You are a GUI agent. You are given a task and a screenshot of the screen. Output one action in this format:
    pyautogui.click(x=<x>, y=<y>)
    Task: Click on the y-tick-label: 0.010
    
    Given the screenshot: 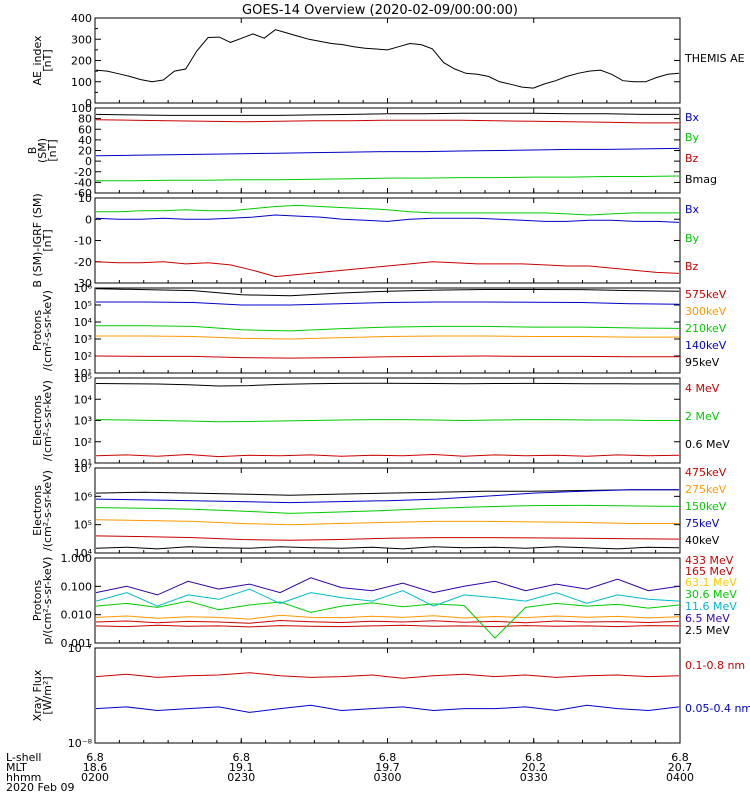 What is the action you would take?
    pyautogui.click(x=77, y=615)
    